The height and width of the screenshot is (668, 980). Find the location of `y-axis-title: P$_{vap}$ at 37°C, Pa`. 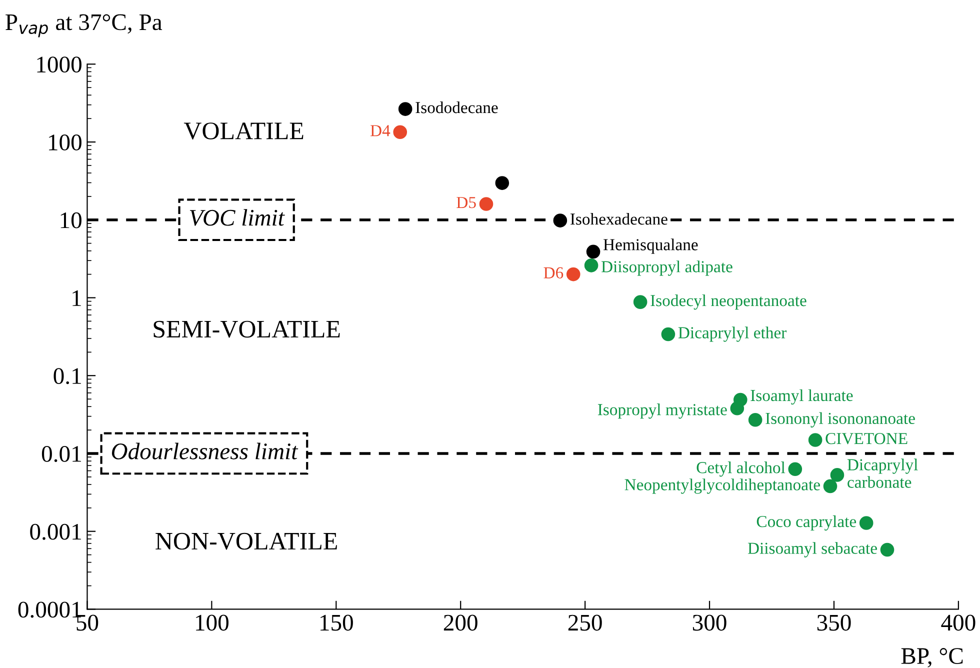

y-axis-title: P$_{vap}$ at 37°C, Pa is located at coordinates (84, 26).